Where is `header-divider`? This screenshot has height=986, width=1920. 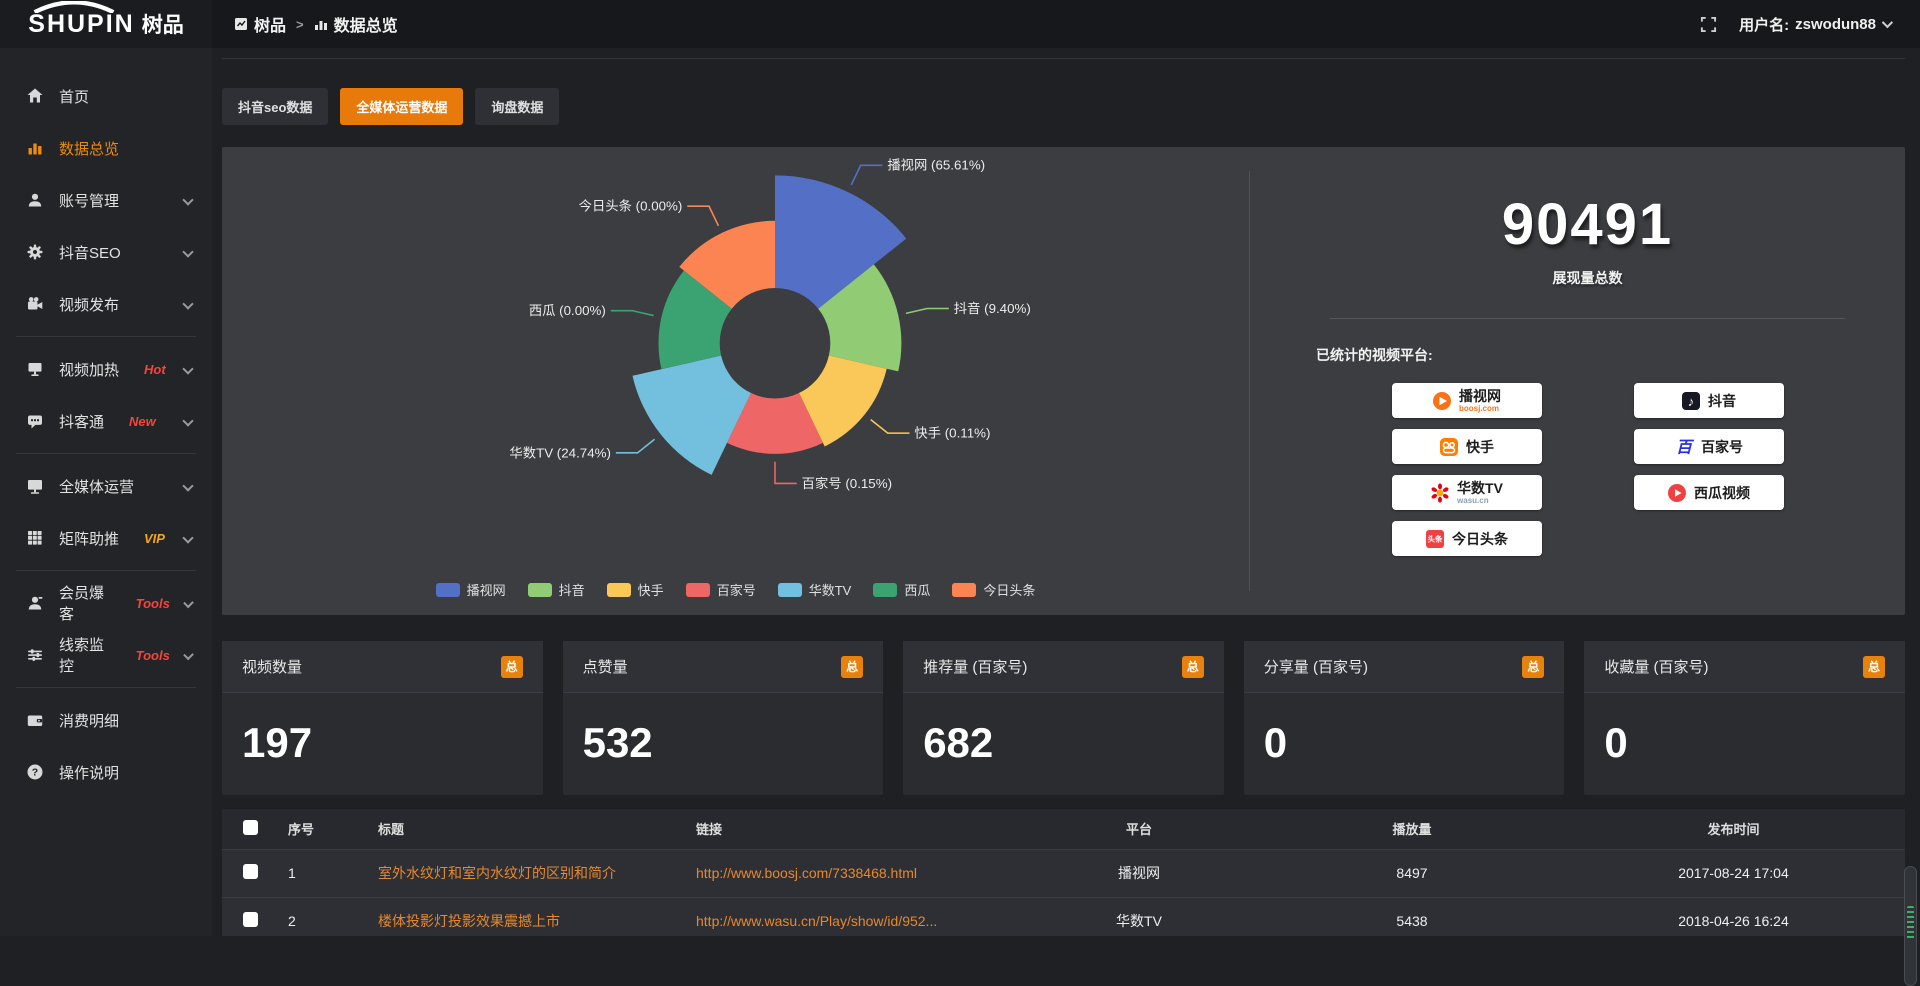
header-divider is located at coordinates (1063, 58).